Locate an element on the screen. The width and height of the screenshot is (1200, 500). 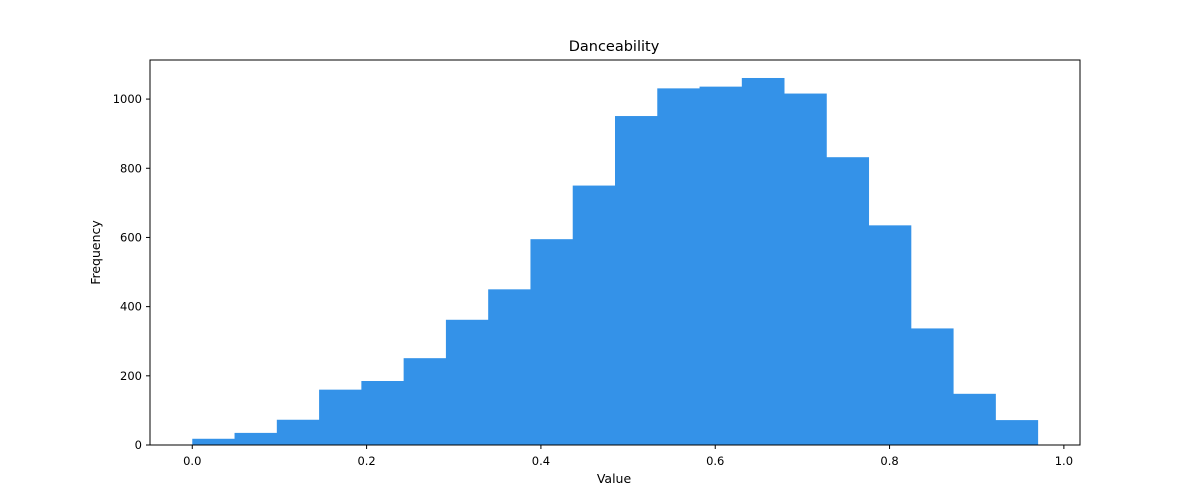
x-tick-label: 0.8 is located at coordinates (889, 461).